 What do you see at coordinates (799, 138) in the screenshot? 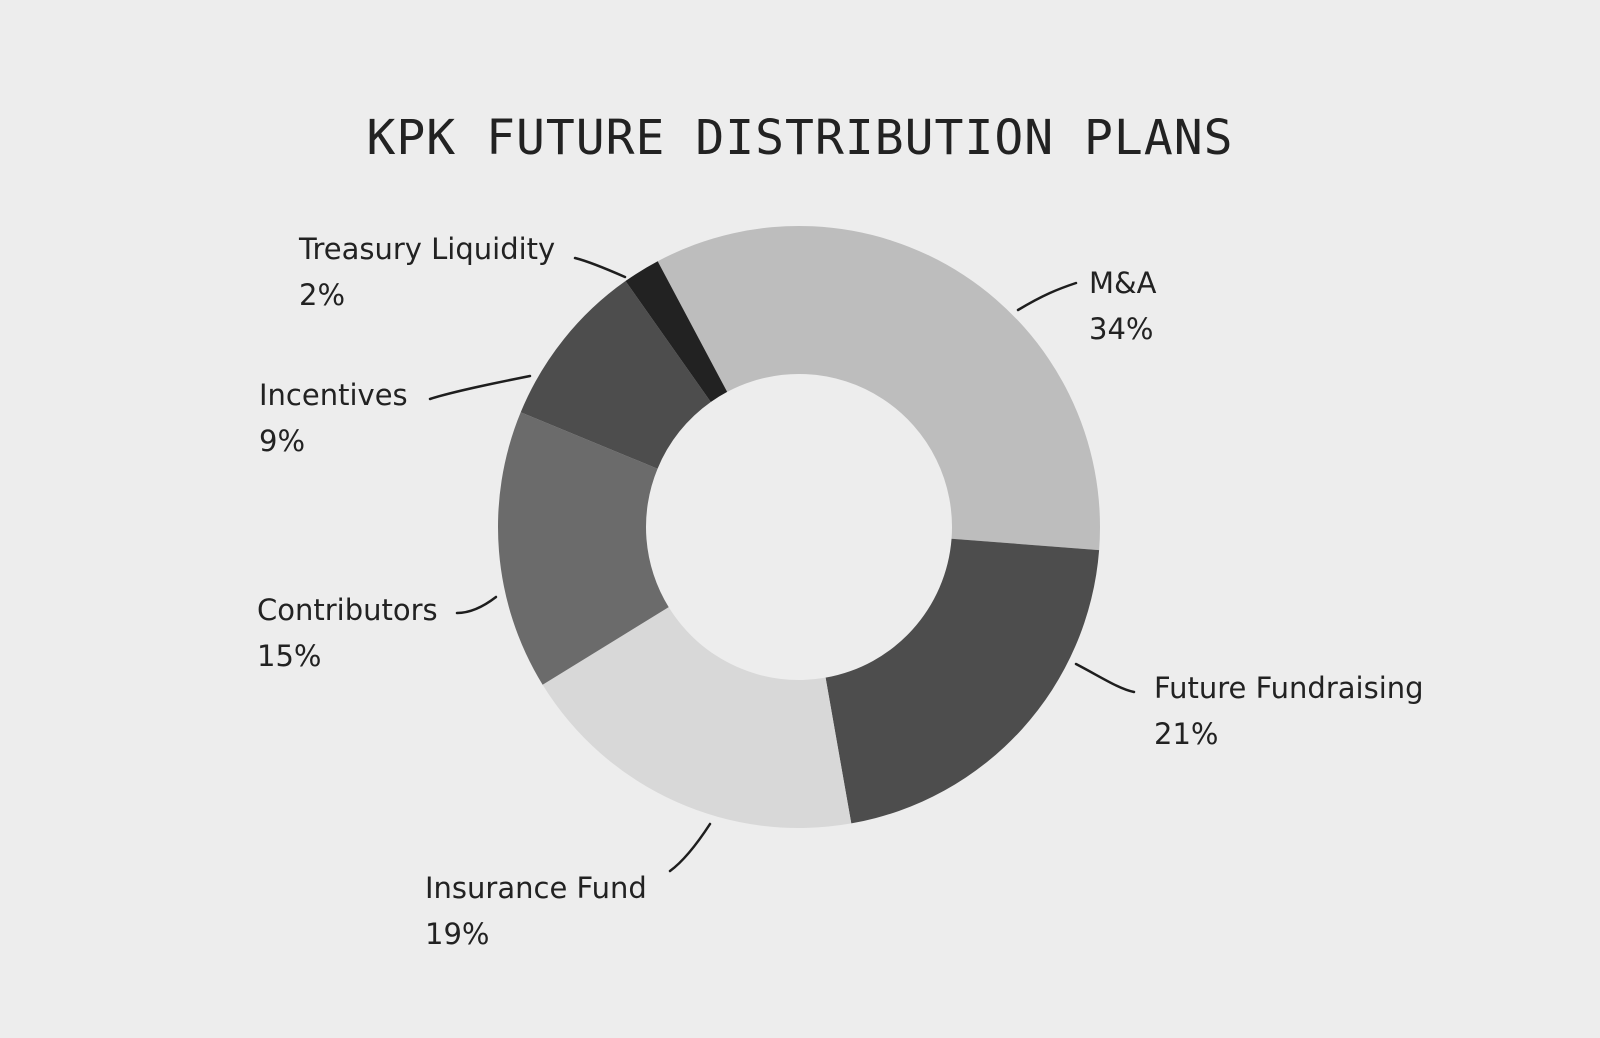
I see `chart-title: KPK FUTURE DISTRIBUTION PLANS` at bounding box center [799, 138].